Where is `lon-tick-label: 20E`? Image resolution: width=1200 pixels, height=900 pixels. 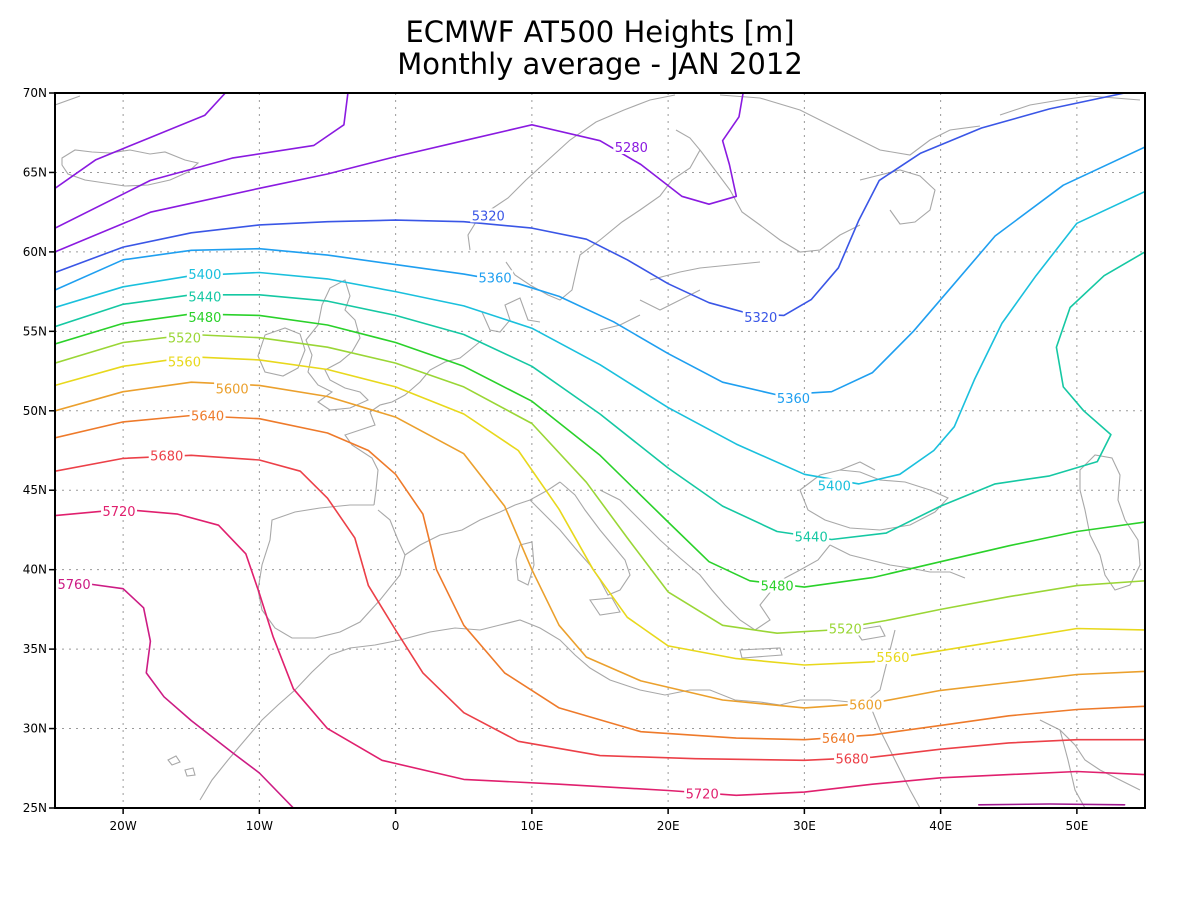 lon-tick-label: 20E is located at coordinates (668, 826).